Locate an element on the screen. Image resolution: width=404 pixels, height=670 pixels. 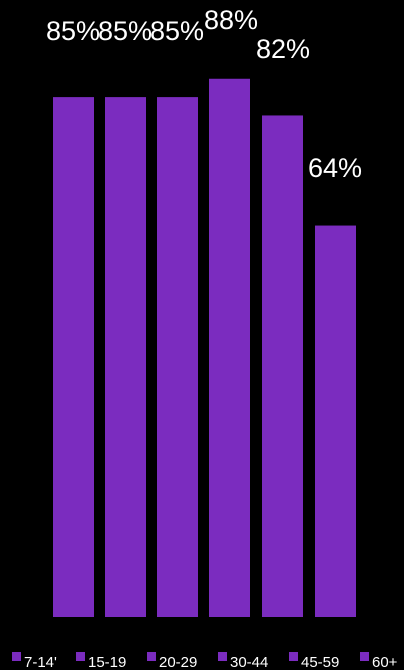
data-label-3: 85% is located at coordinates (177, 31).